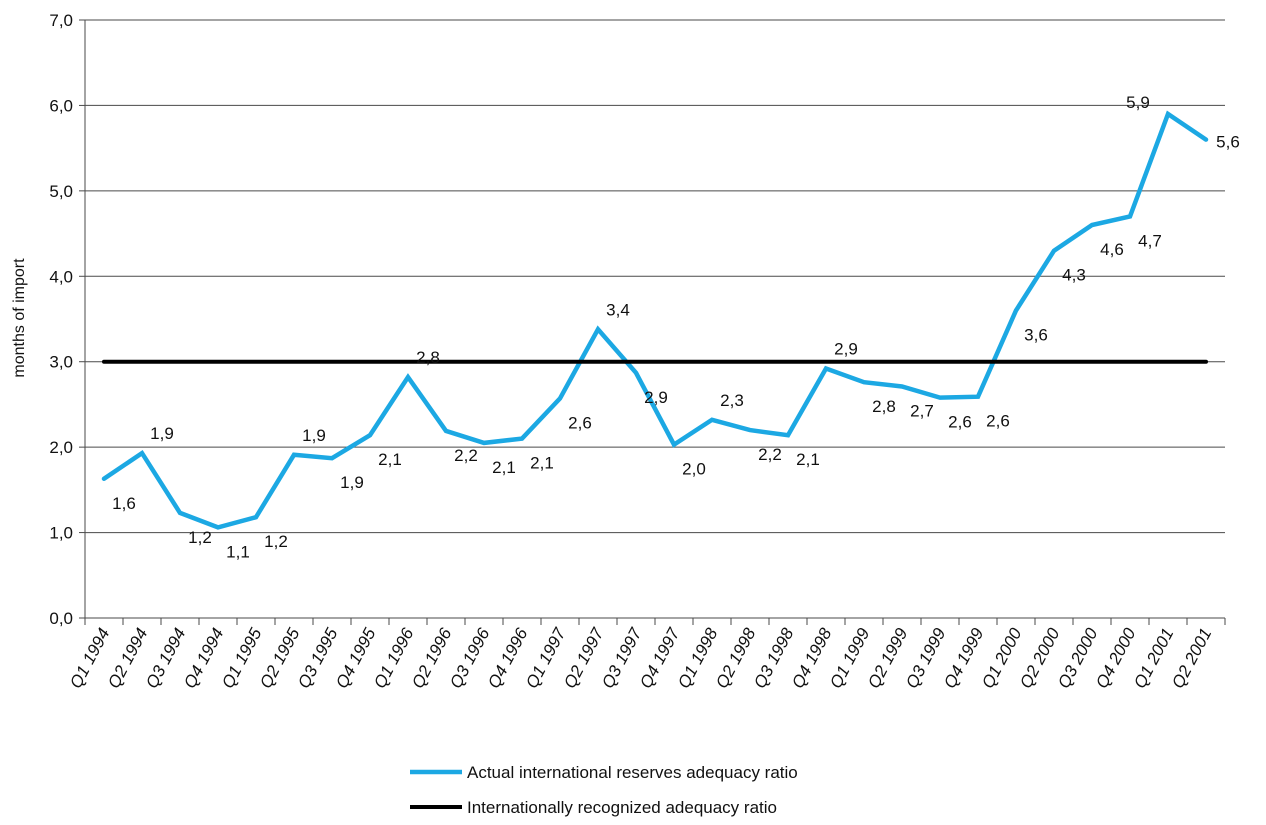 The width and height of the screenshot is (1266, 825). Describe the element at coordinates (922, 410) in the screenshot. I see `data-label: 2,7` at that location.